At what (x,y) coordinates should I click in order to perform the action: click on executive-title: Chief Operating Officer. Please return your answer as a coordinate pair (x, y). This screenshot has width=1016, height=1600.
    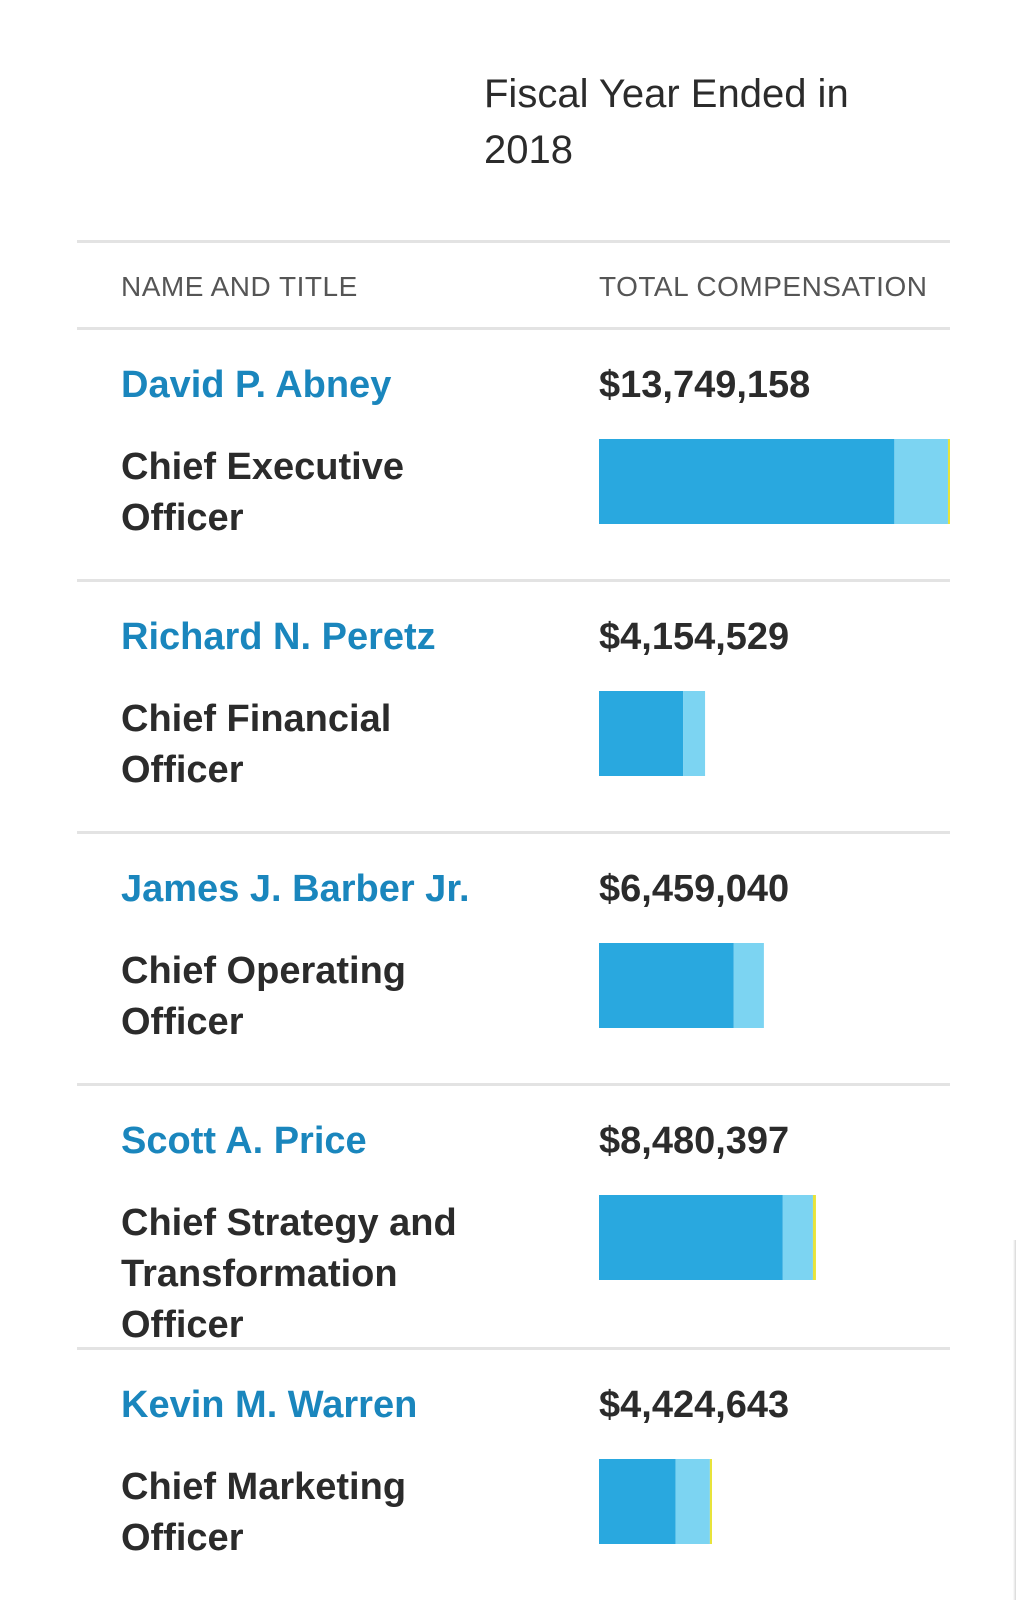
    Looking at the image, I should click on (264, 996).